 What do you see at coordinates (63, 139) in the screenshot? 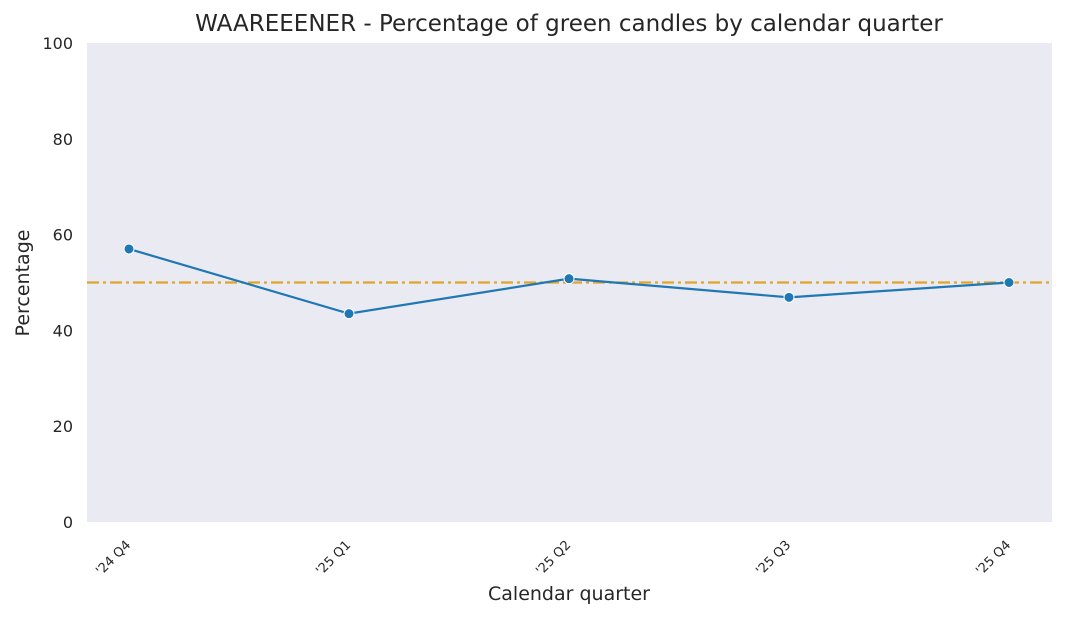
I see `y-tick-label: 80` at bounding box center [63, 139].